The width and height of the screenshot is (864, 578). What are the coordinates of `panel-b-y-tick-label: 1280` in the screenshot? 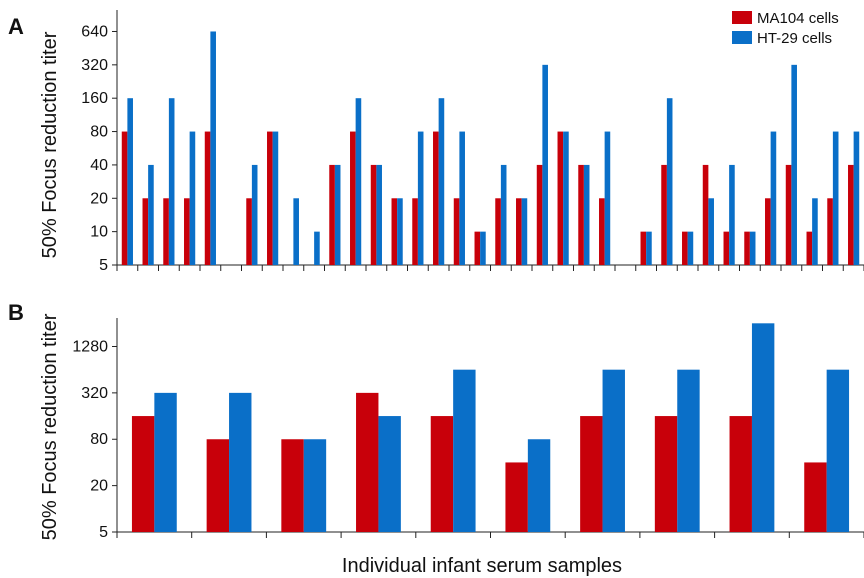 It's located at (90, 346).